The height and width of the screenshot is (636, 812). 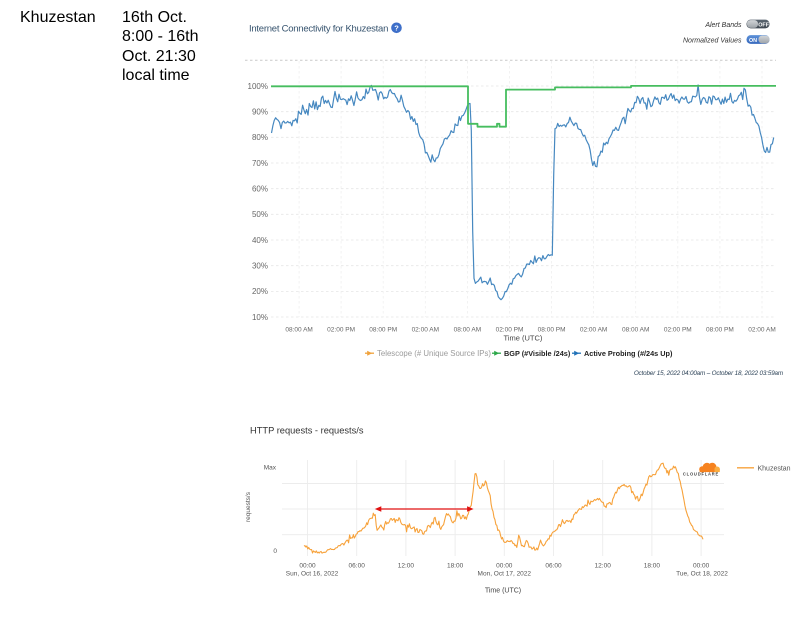 I want to click on svg-text: Sun, Oct 16, 2022, so click(x=312, y=574).